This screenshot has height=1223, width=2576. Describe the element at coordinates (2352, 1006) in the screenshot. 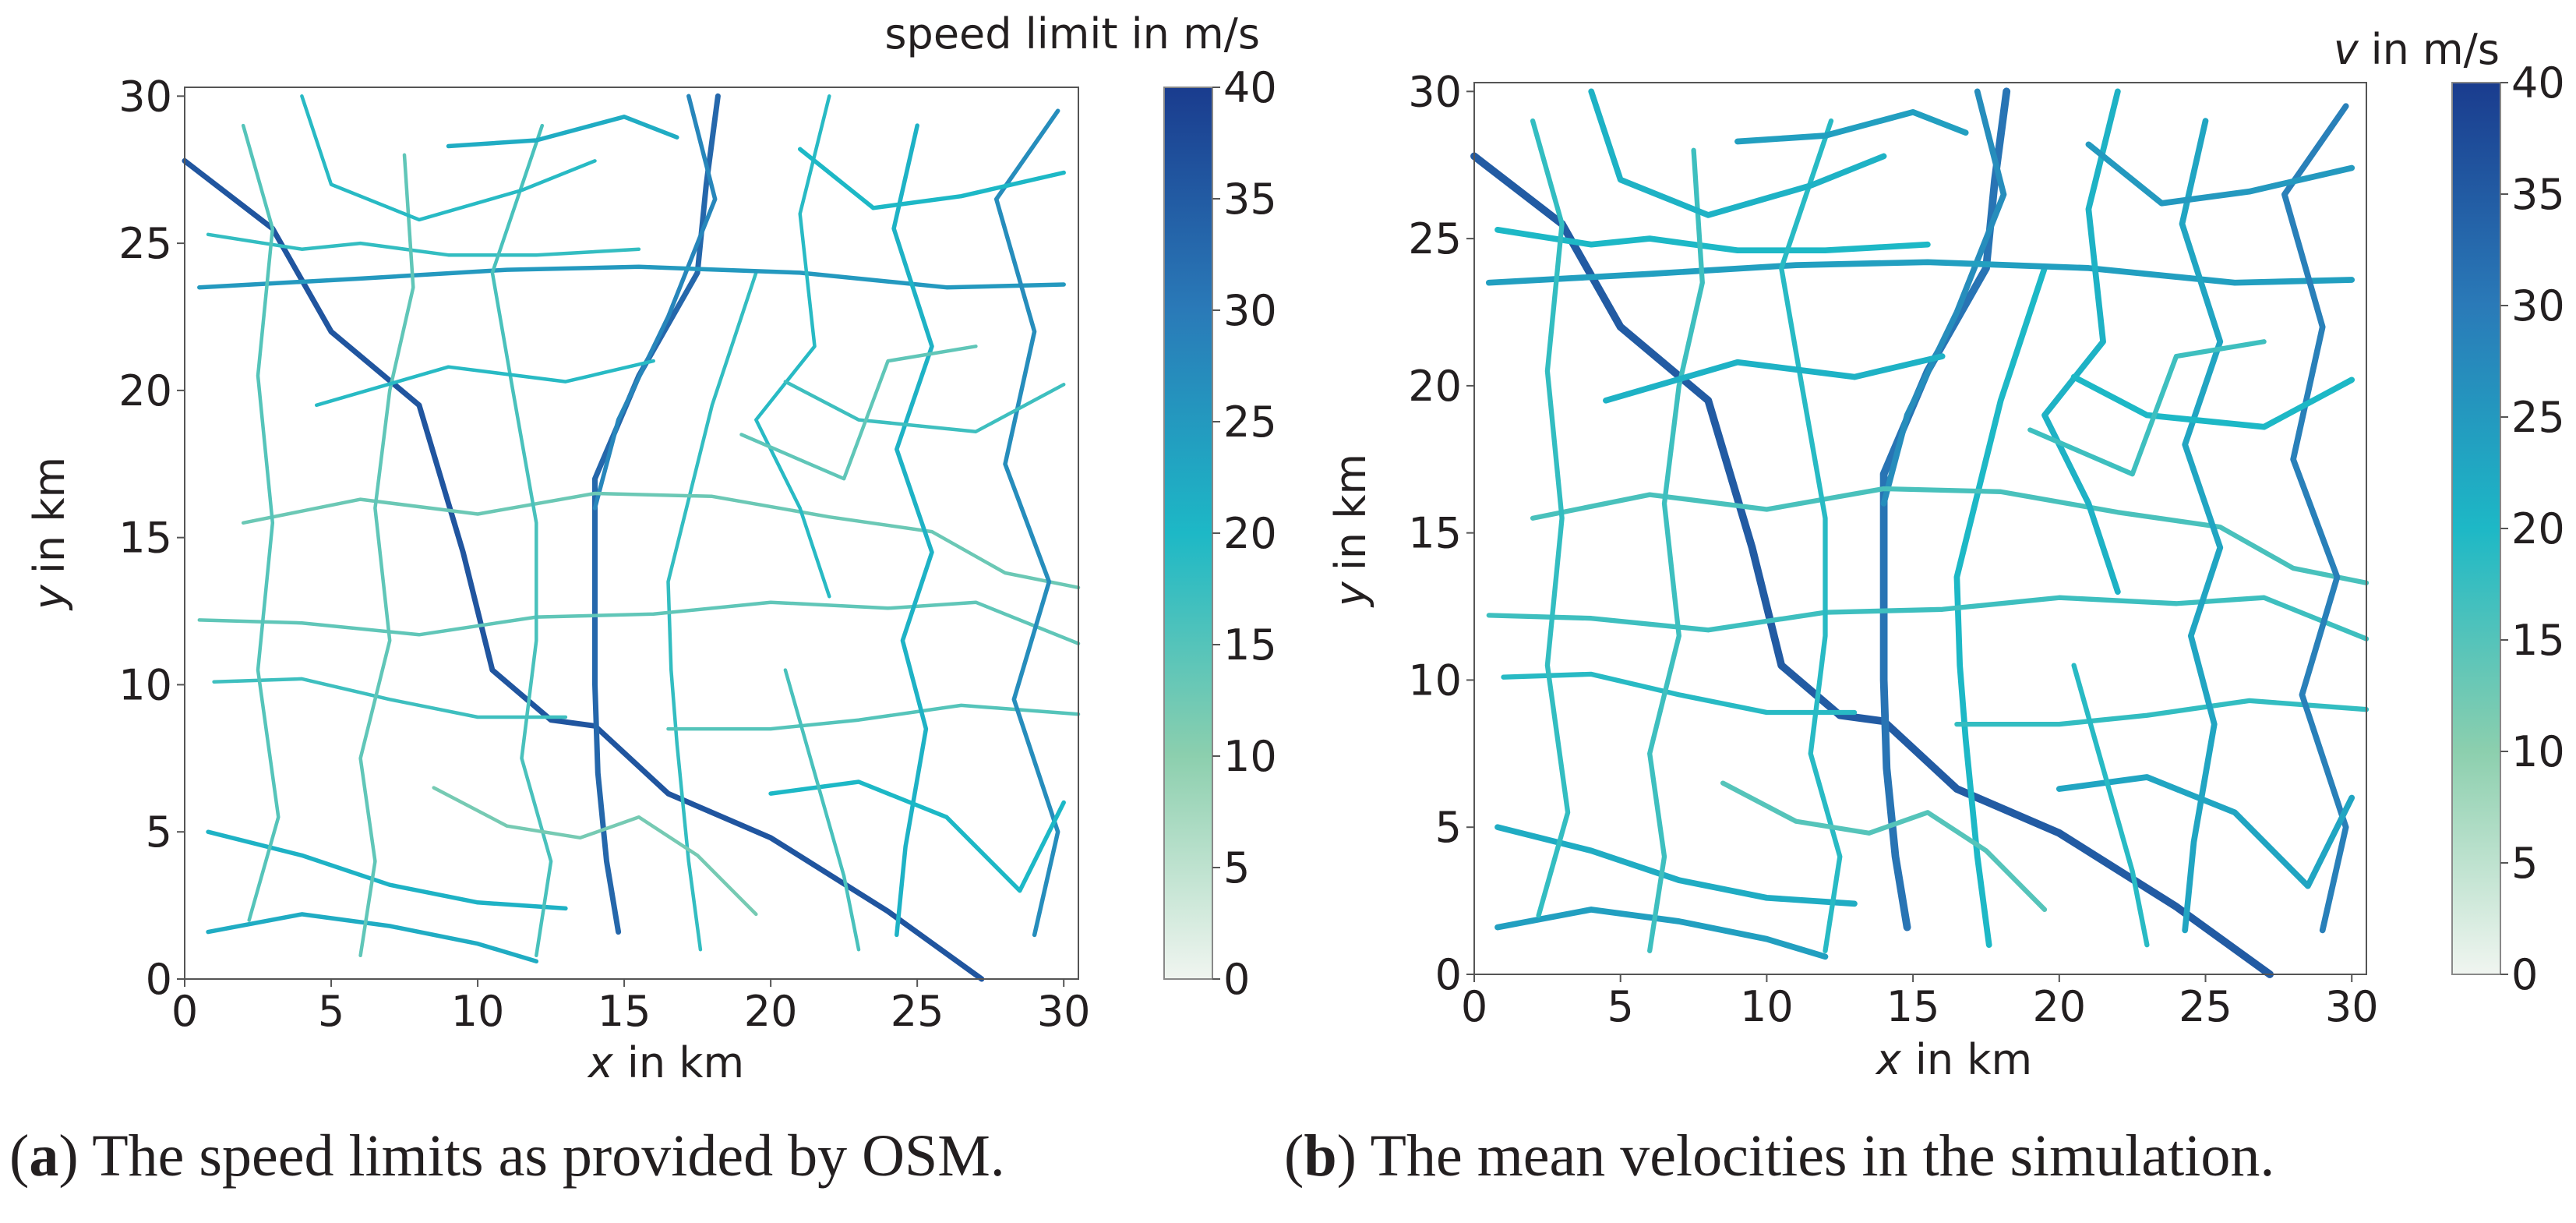

I see `panel-b-x-tick-label: 30` at that location.